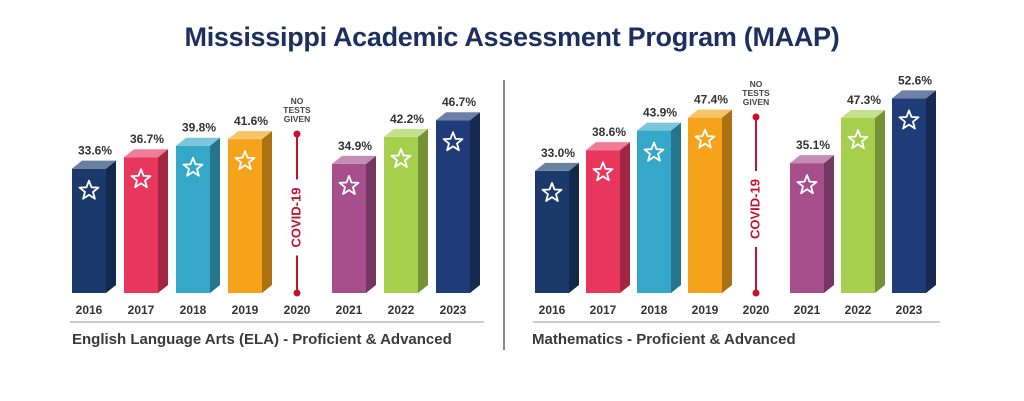 The image size is (1024, 401). What do you see at coordinates (813, 145) in the screenshot?
I see `value-label: 35.1%` at bounding box center [813, 145].